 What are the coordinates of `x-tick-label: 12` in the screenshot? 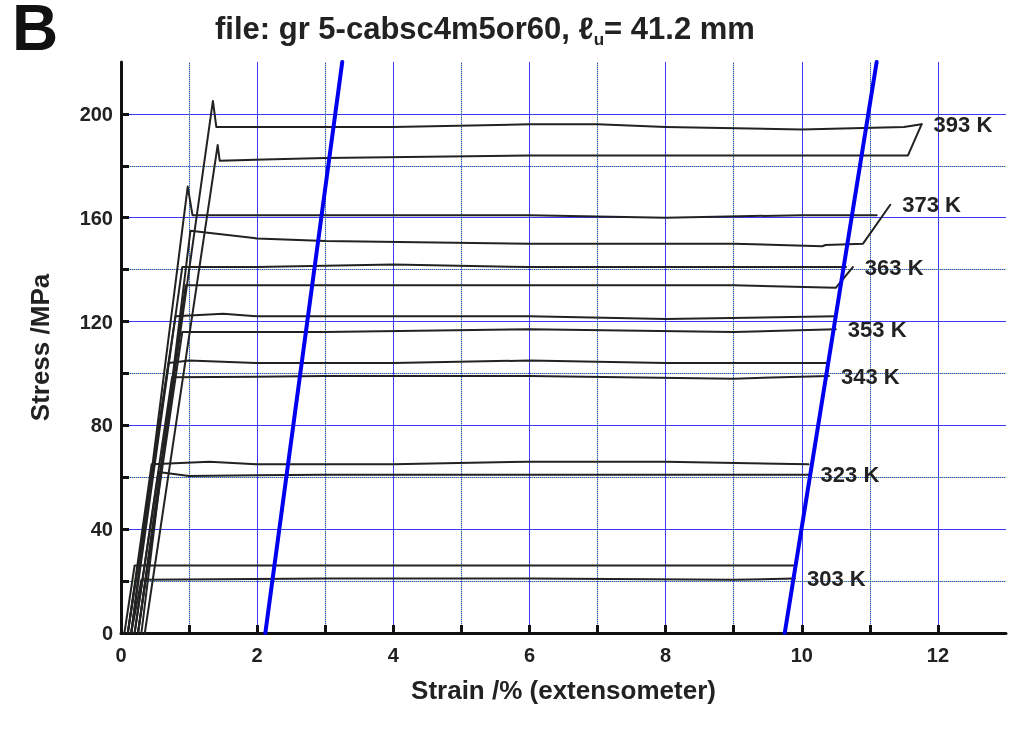 It's located at (938, 655).